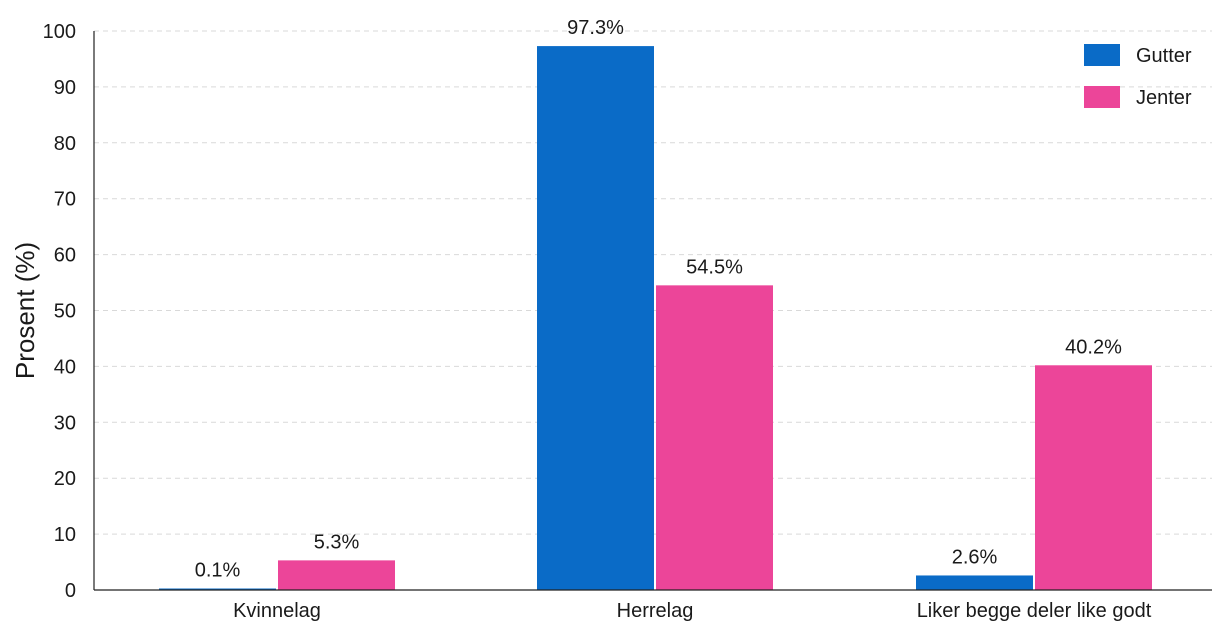 The image size is (1215, 626). What do you see at coordinates (65, 367) in the screenshot?
I see `y-tick-label: 40` at bounding box center [65, 367].